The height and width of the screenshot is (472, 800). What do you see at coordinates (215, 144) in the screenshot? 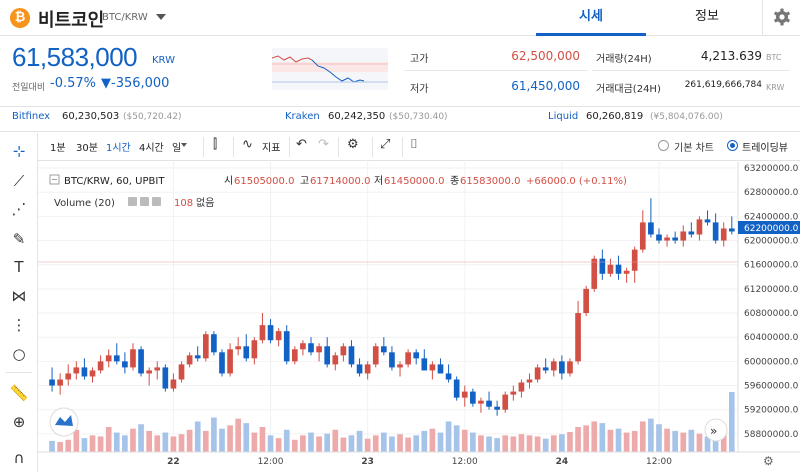
I see `candle-type-icon: ⫿` at bounding box center [215, 144].